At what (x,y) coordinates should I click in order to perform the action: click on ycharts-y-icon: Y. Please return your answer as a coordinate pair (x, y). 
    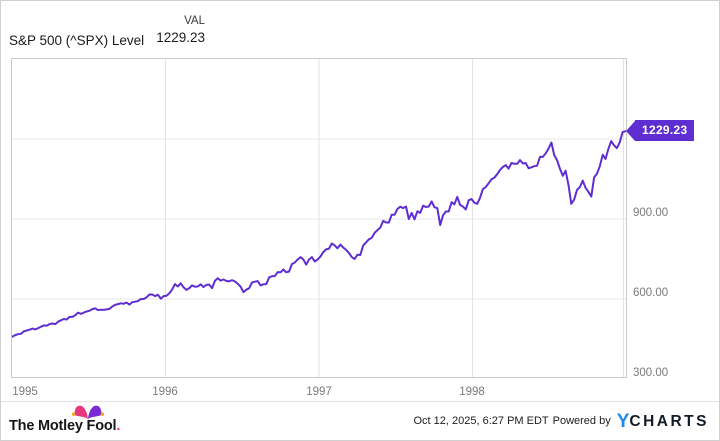
    Looking at the image, I should click on (623, 421).